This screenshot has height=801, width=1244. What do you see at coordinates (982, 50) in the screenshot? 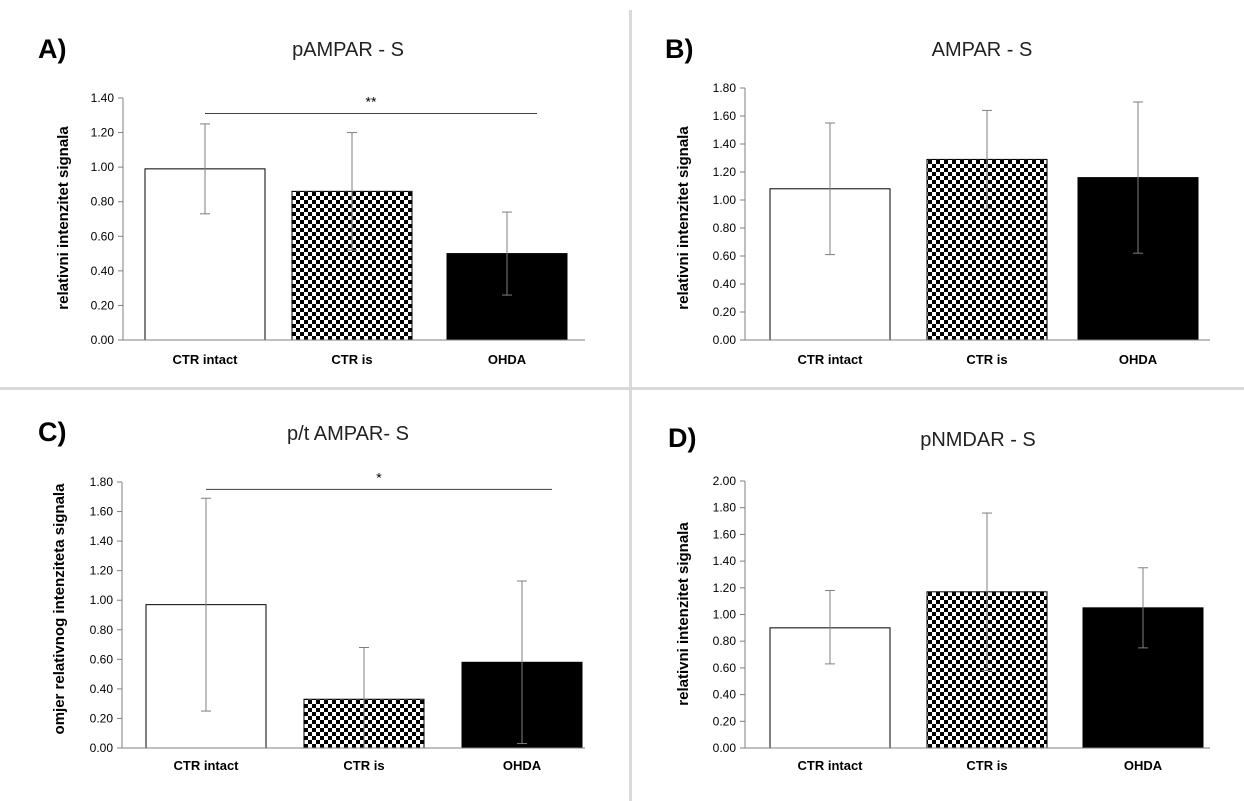
I see `chart-title: AMPAR - S` at bounding box center [982, 50].